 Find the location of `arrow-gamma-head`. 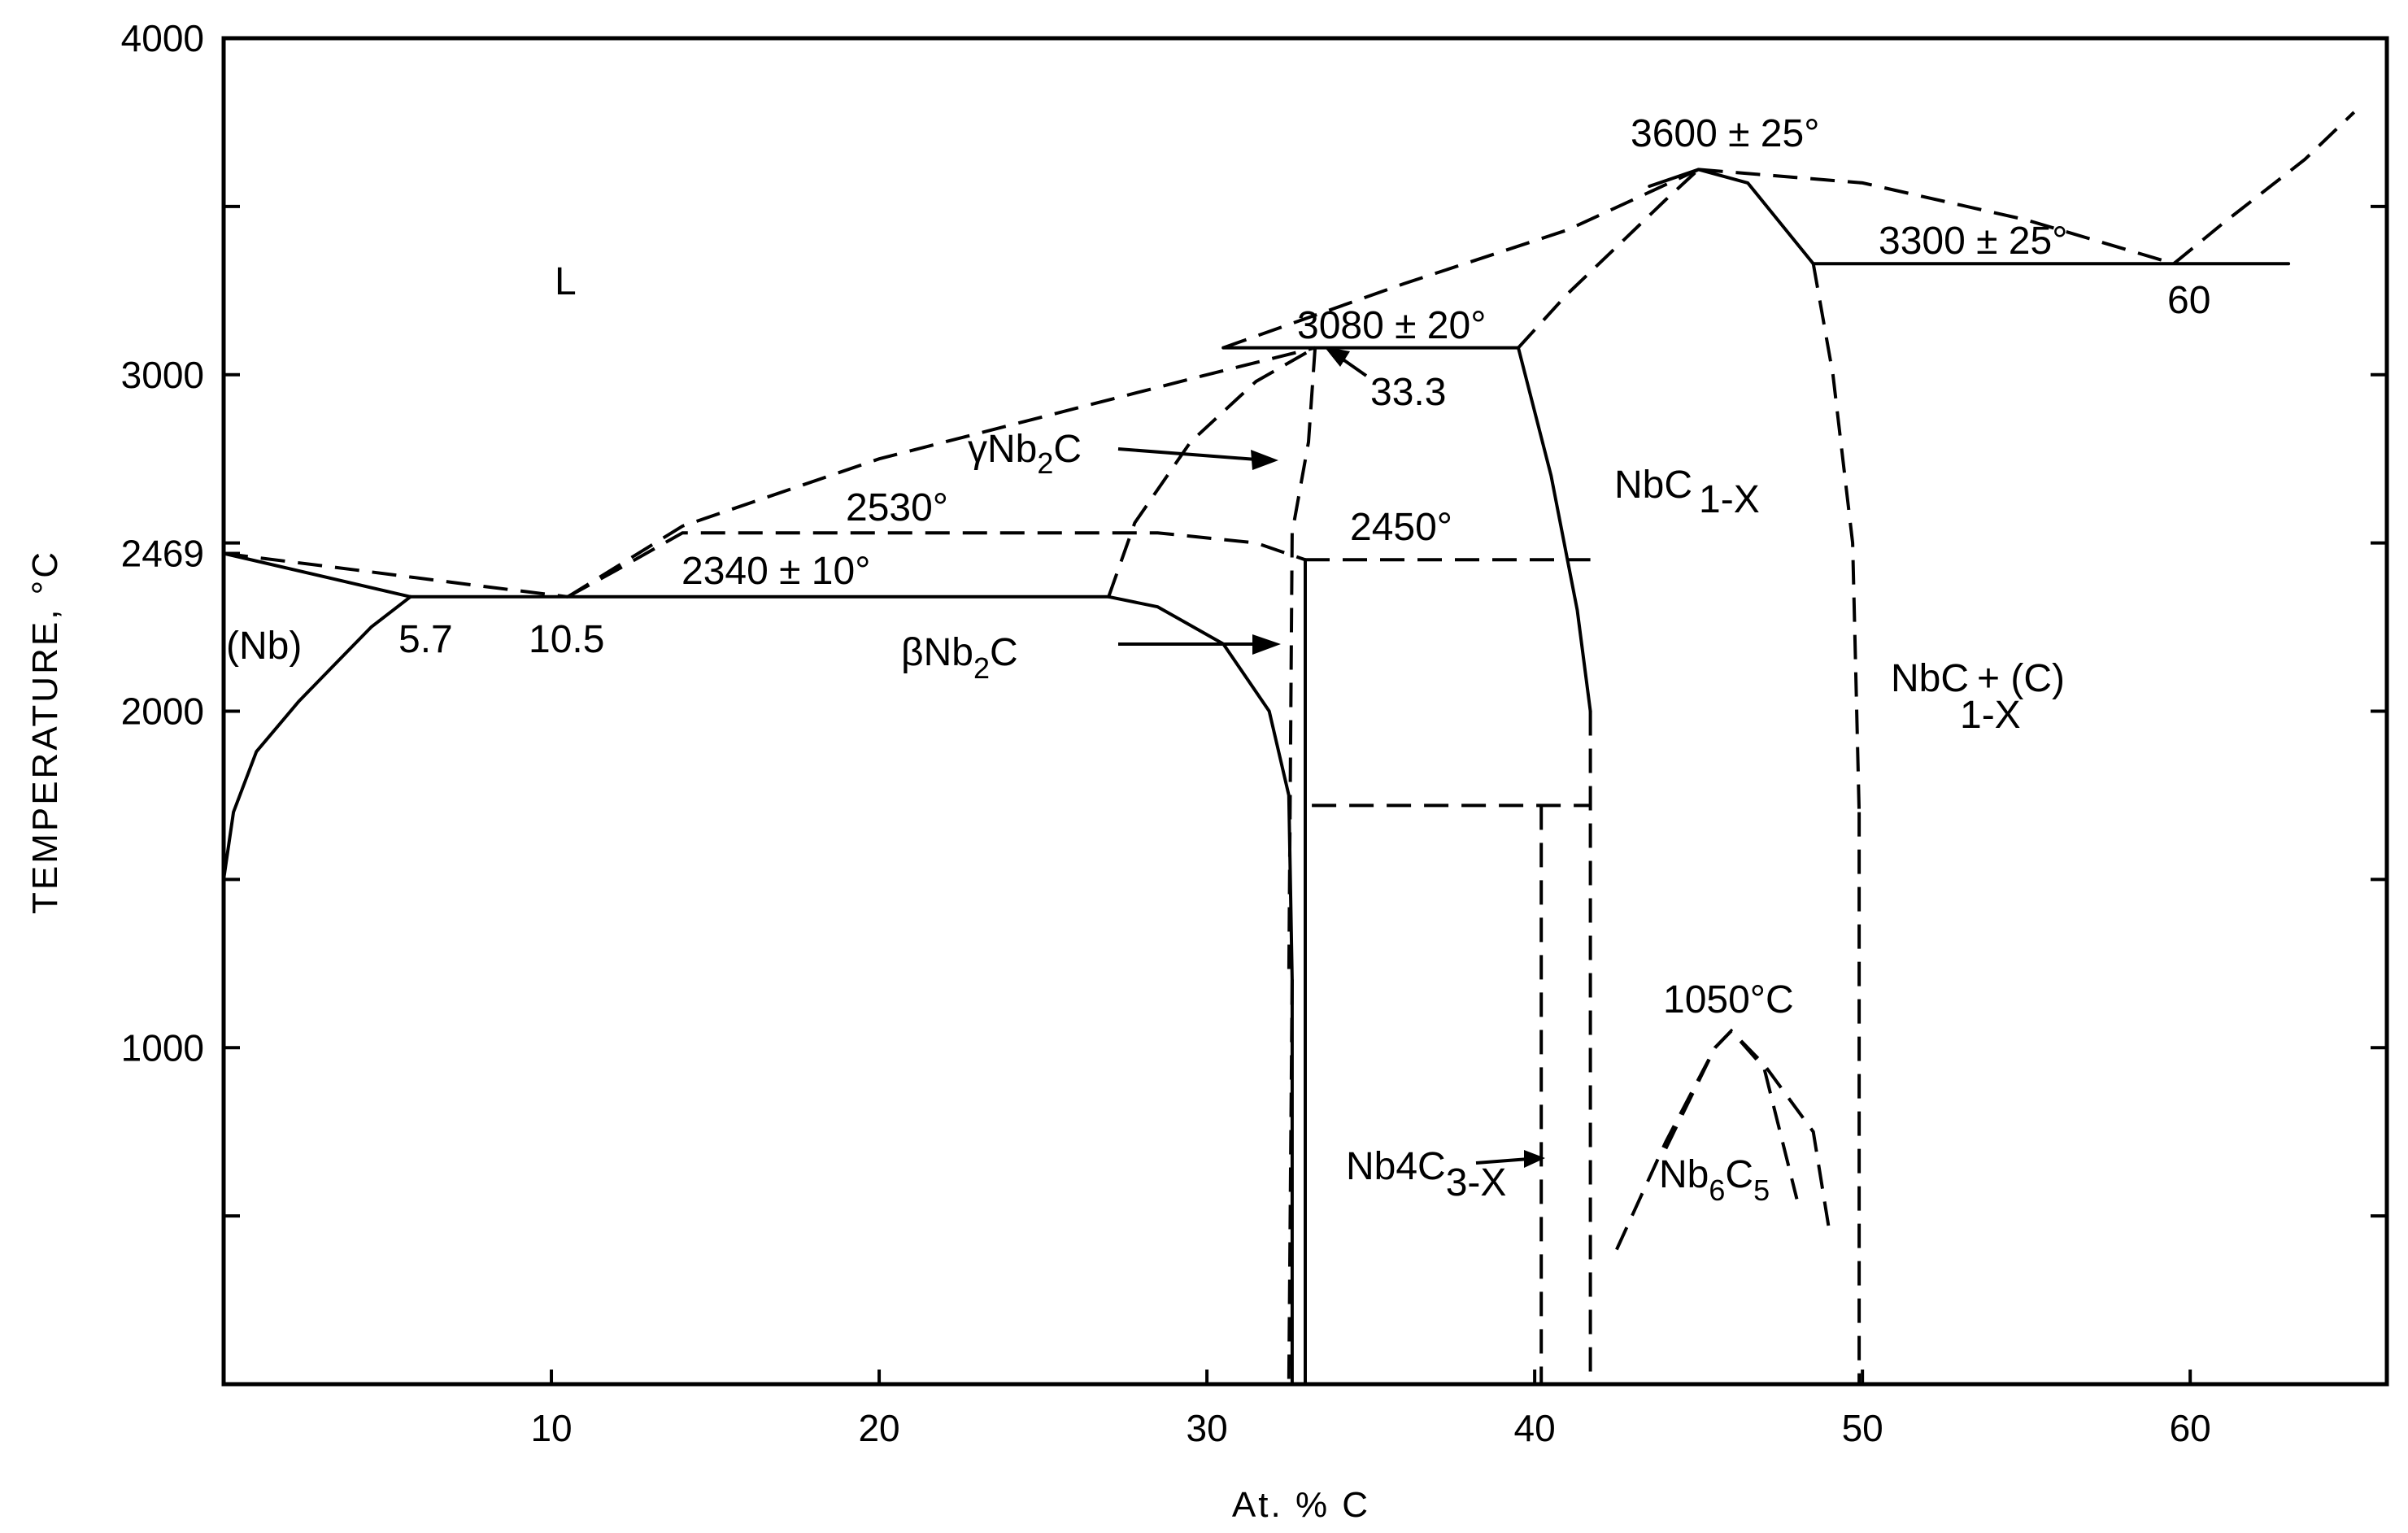

arrow-gamma-head is located at coordinates (1264, 460).